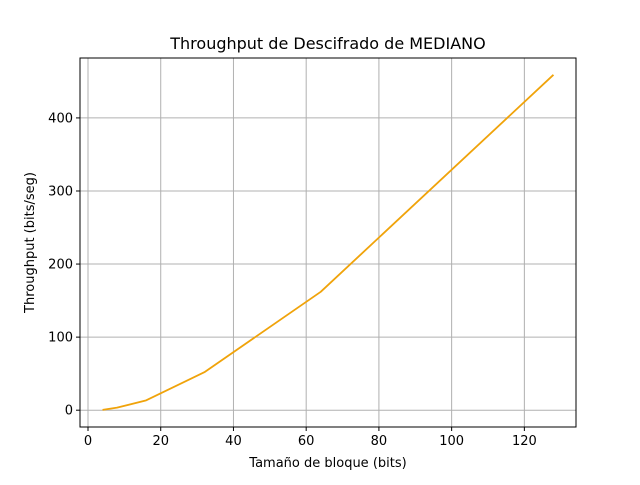 Image resolution: width=640 pixels, height=485 pixels. What do you see at coordinates (451, 441) in the screenshot?
I see `x-tick-label: 100` at bounding box center [451, 441].